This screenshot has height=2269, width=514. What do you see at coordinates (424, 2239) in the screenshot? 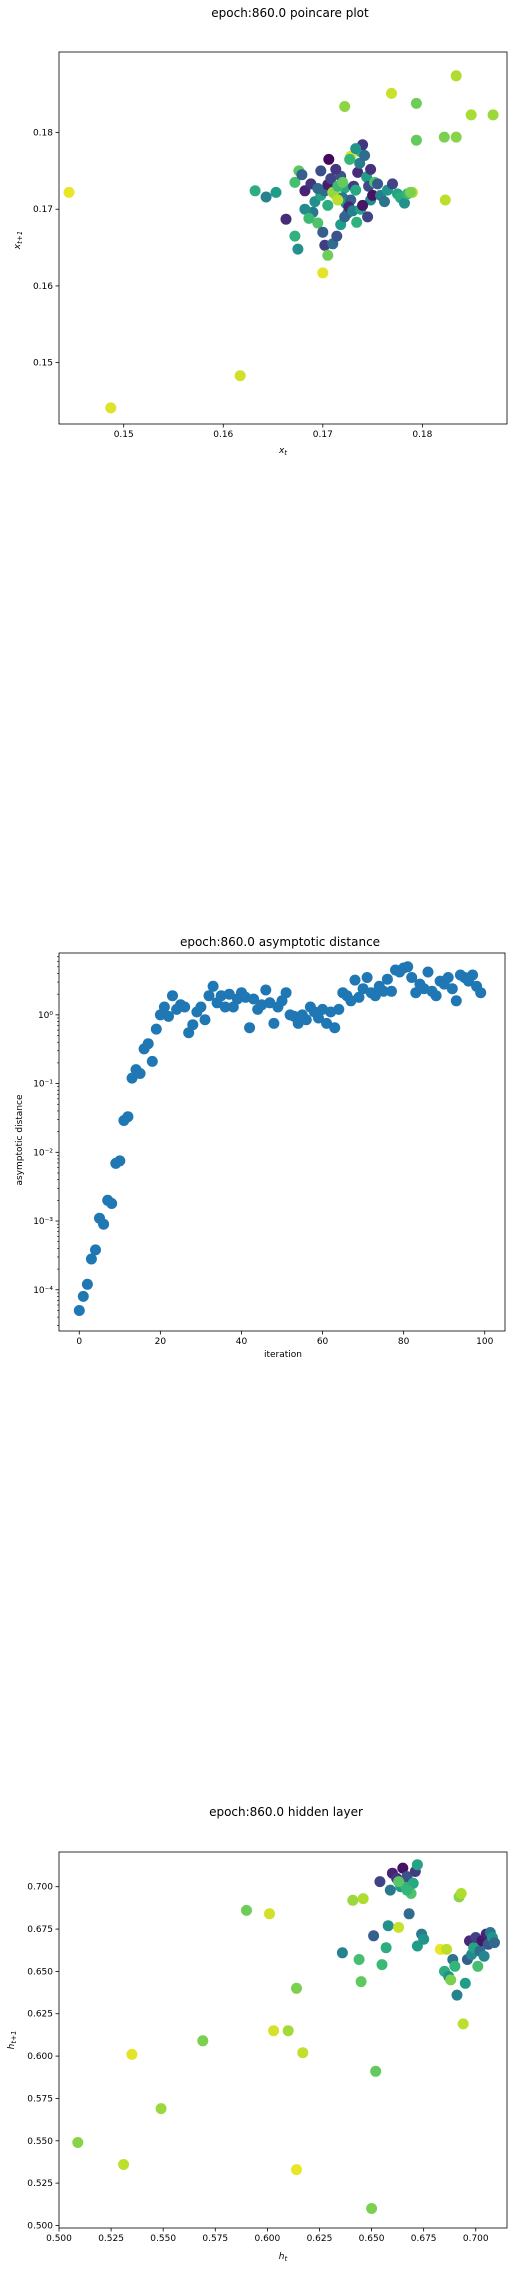
I see `x-tick-label: 0.675` at bounding box center [424, 2239].